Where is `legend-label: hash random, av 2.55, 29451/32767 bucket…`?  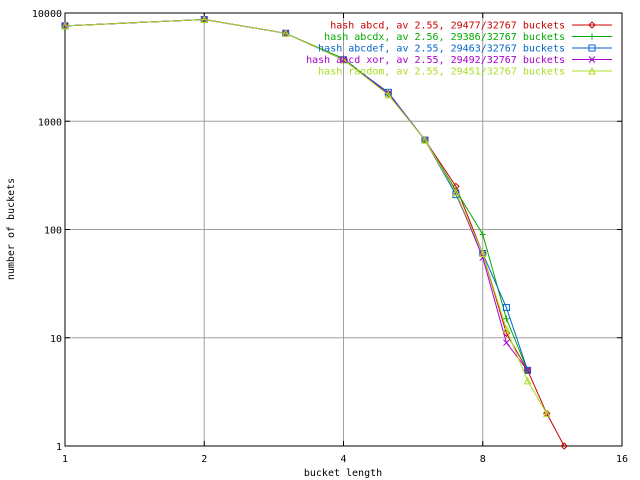 legend-label: hash random, av 2.55, 29451/32767 bucket… is located at coordinates (441, 72).